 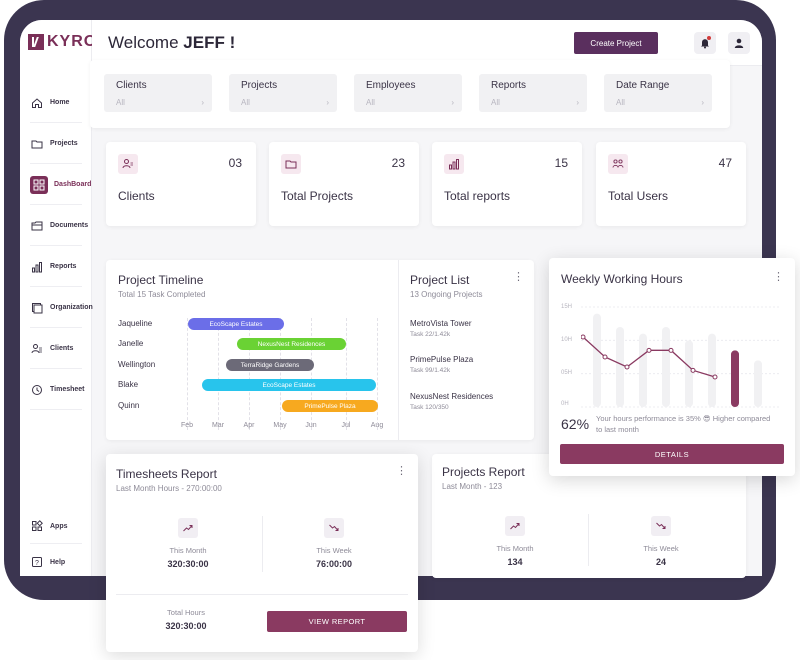 What do you see at coordinates (270, 365) in the screenshot?
I see `timeline-bar: TerraRidge Gardens` at bounding box center [270, 365].